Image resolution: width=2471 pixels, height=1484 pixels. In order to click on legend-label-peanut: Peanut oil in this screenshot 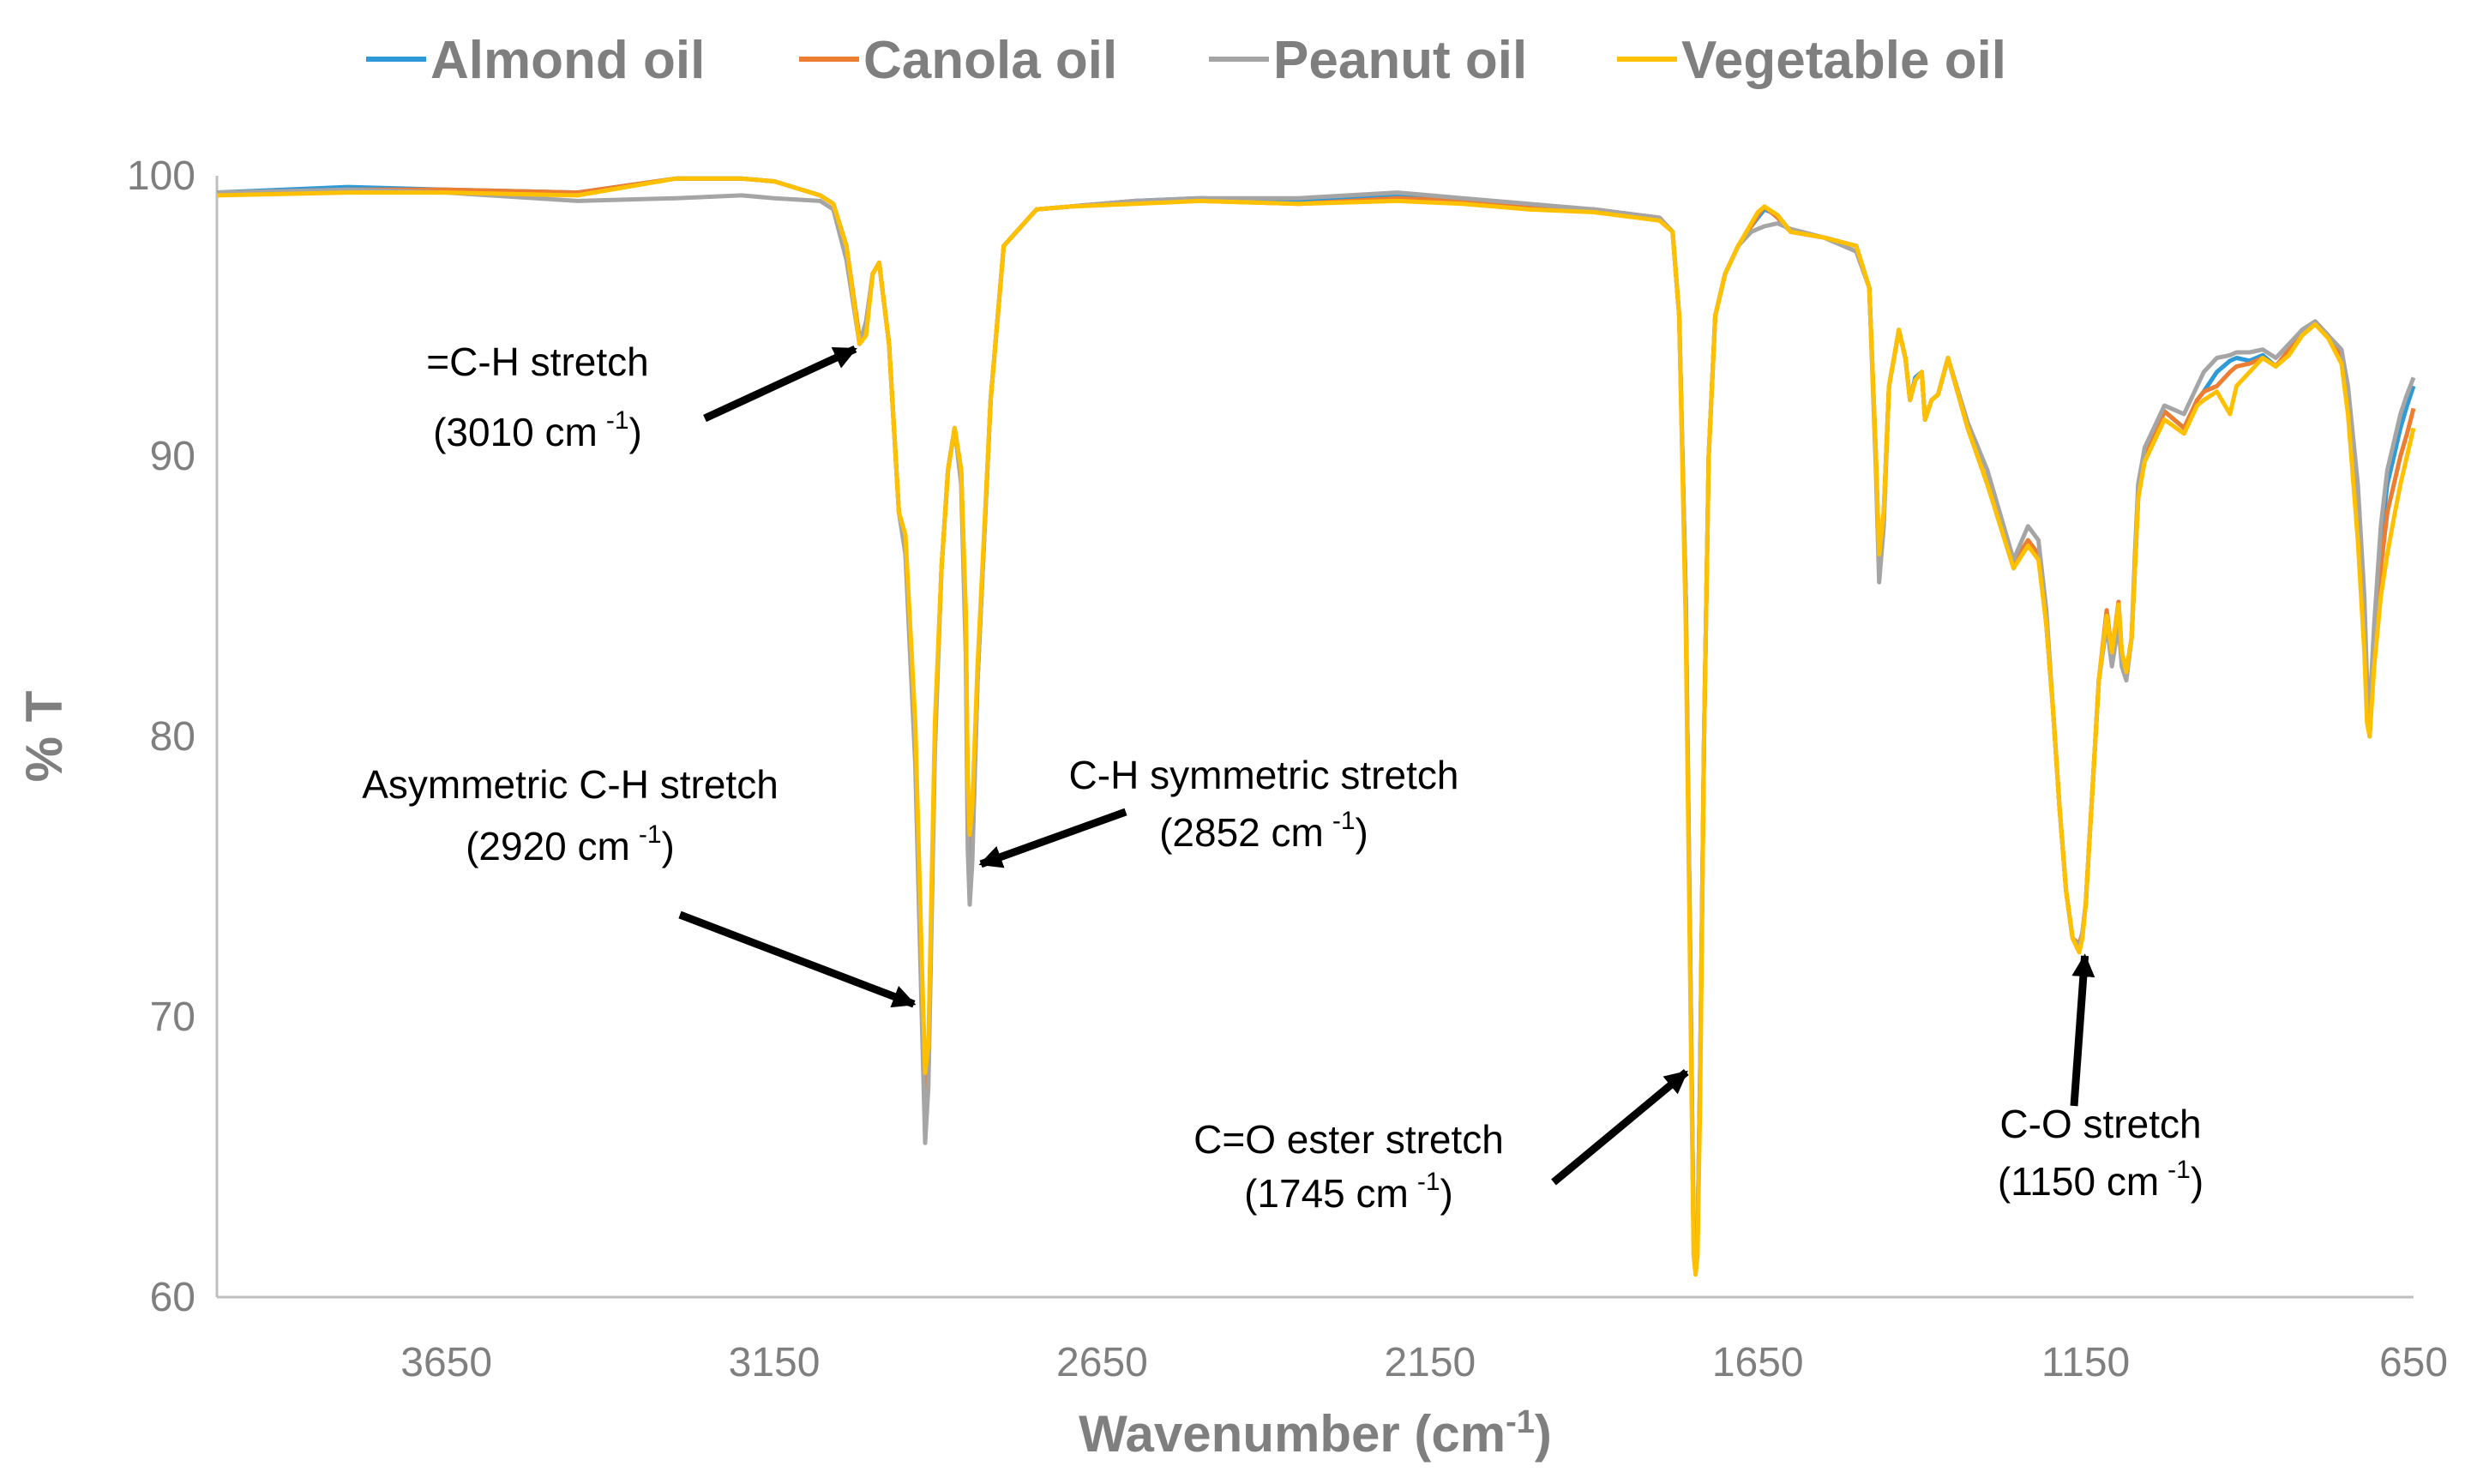, I will do `click(1400, 60)`.